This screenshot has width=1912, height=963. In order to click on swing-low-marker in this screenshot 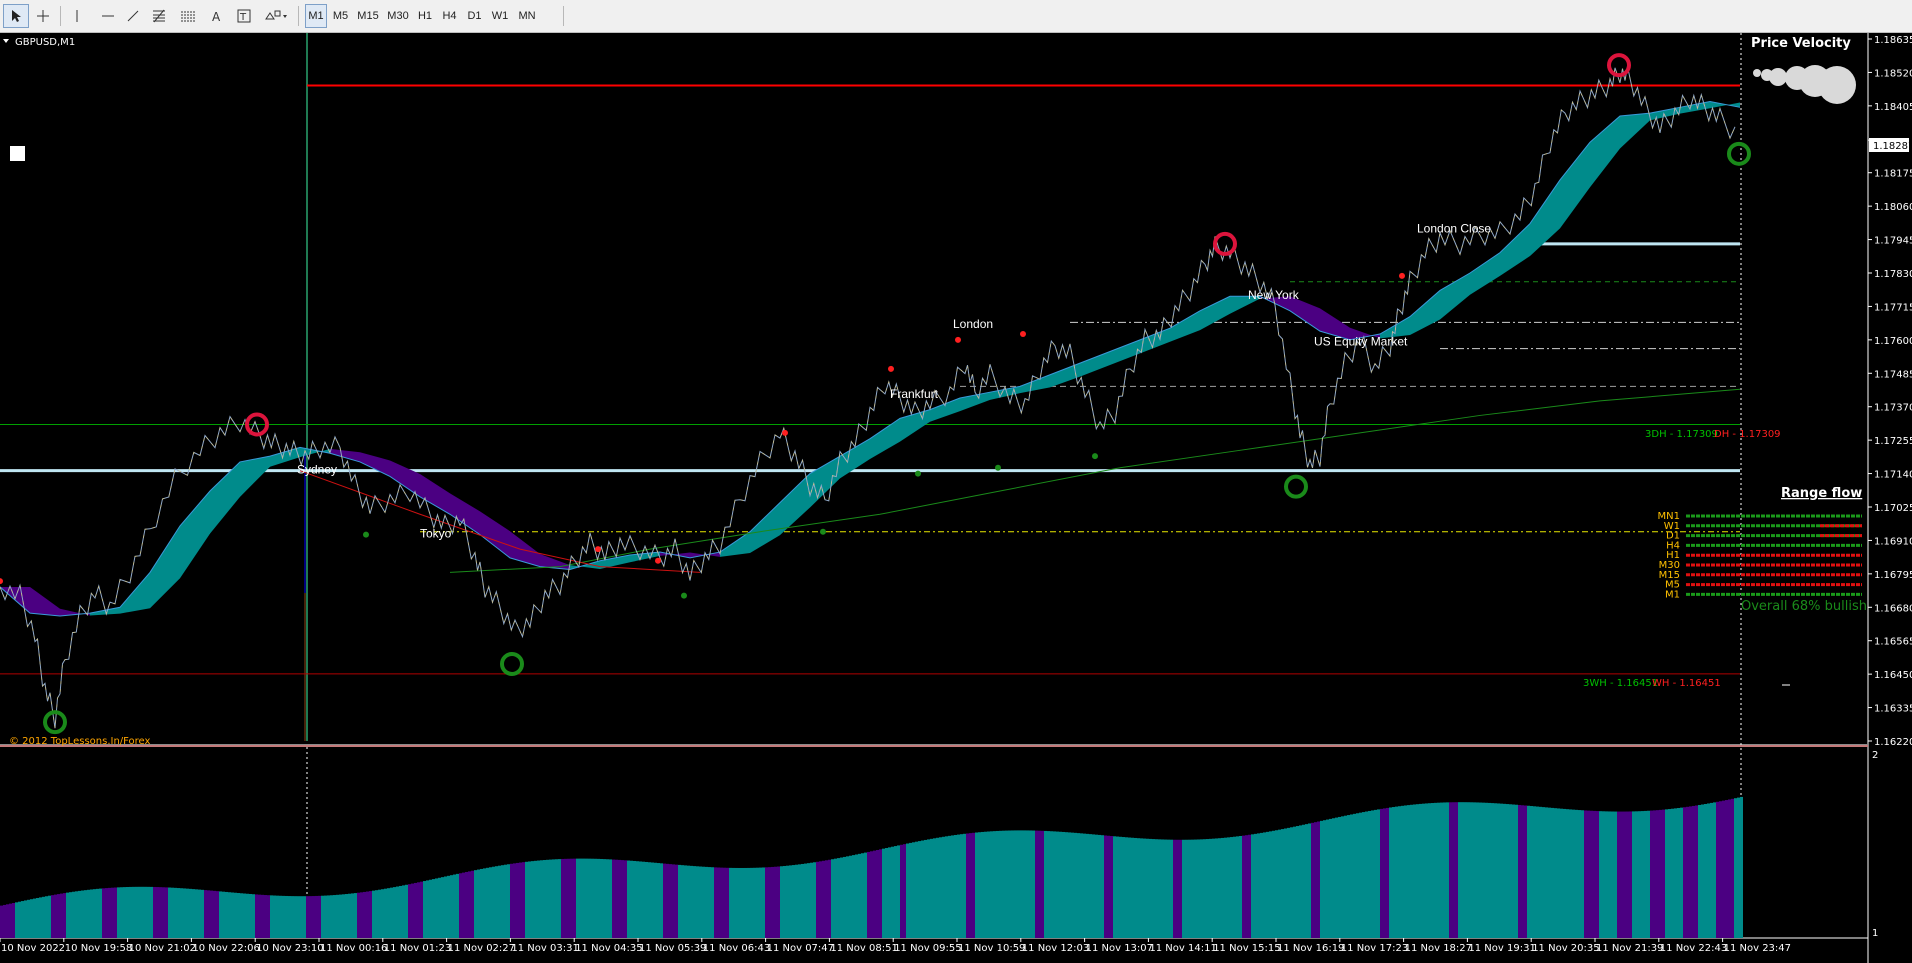, I will do `click(55, 722)`.